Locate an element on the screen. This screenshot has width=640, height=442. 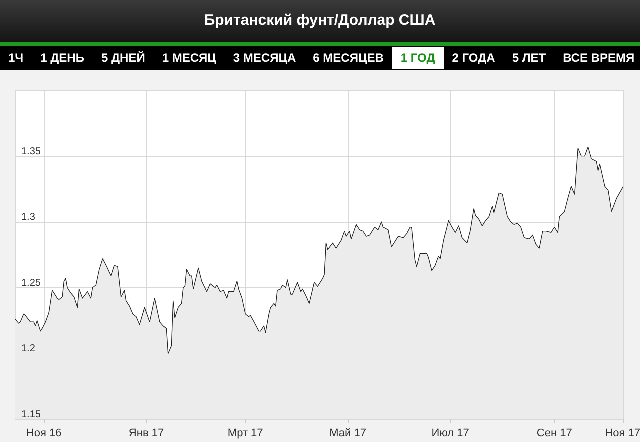
x-tick-label: Июл 17 is located at coordinates (451, 434).